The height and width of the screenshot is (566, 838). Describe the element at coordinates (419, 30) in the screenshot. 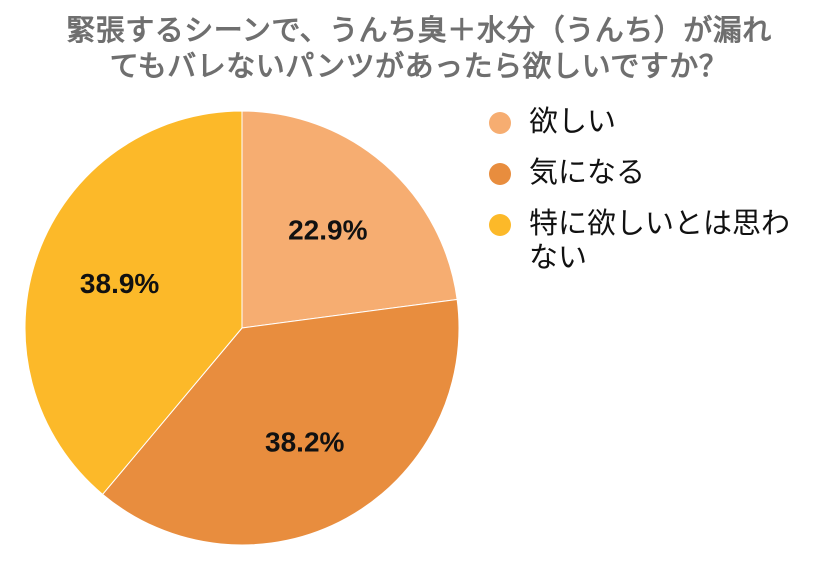

I see `chart-title-line-1: 緊張するシーンで、うんち臭＋水分（うんち）が漏れ` at that location.